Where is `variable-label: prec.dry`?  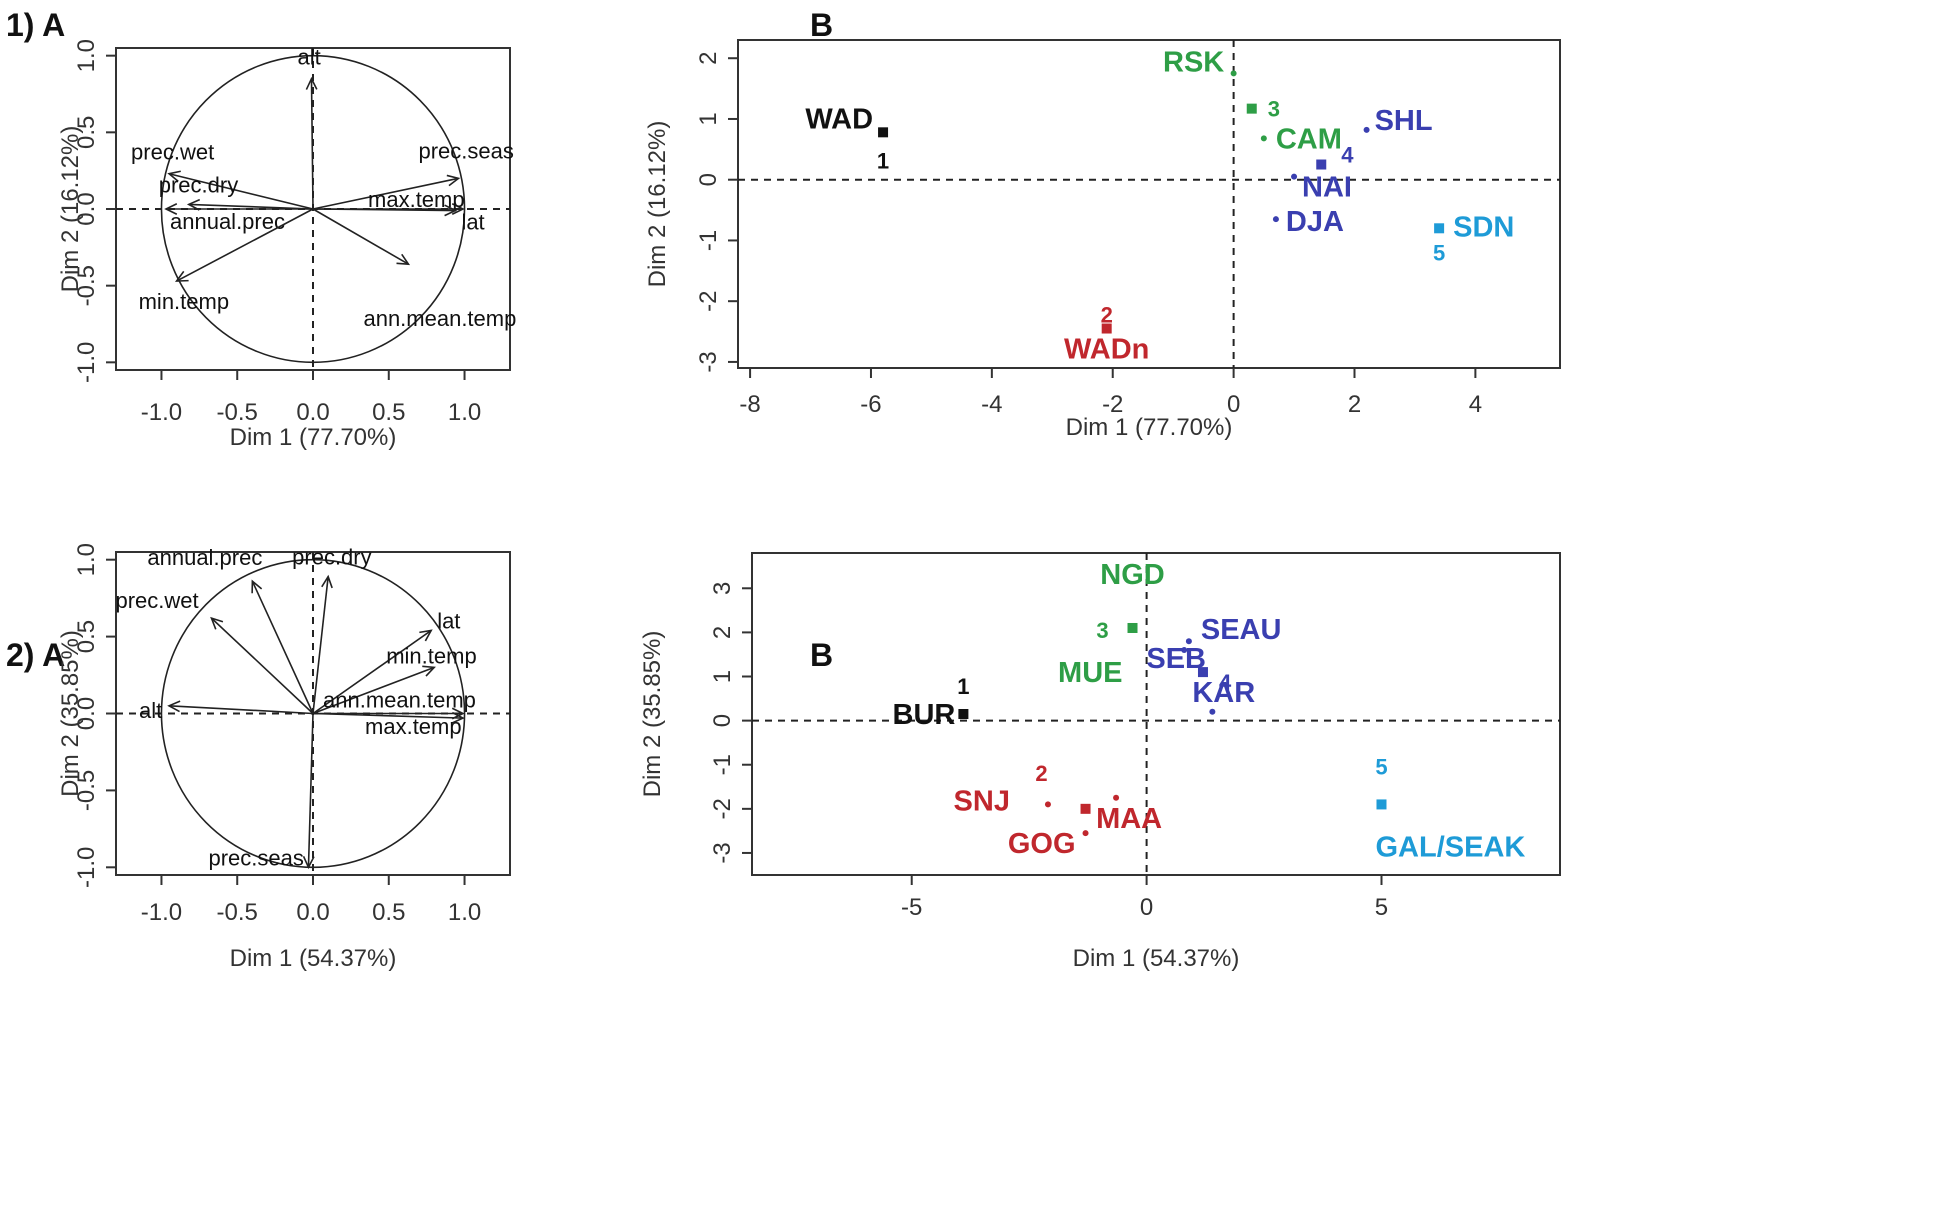
variable-label: prec.dry is located at coordinates (331, 557).